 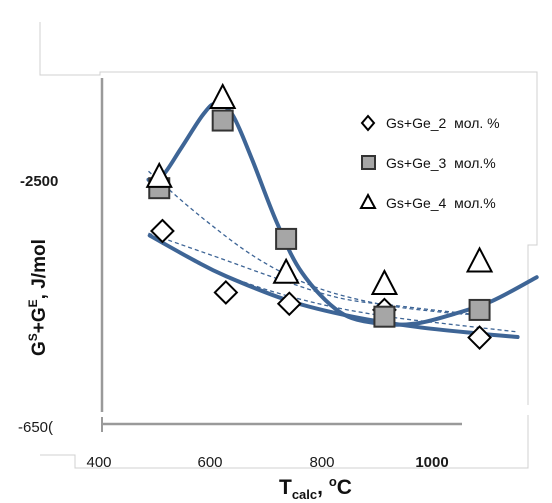 I want to click on y-axis-title-g: G, so click(x=39, y=348).